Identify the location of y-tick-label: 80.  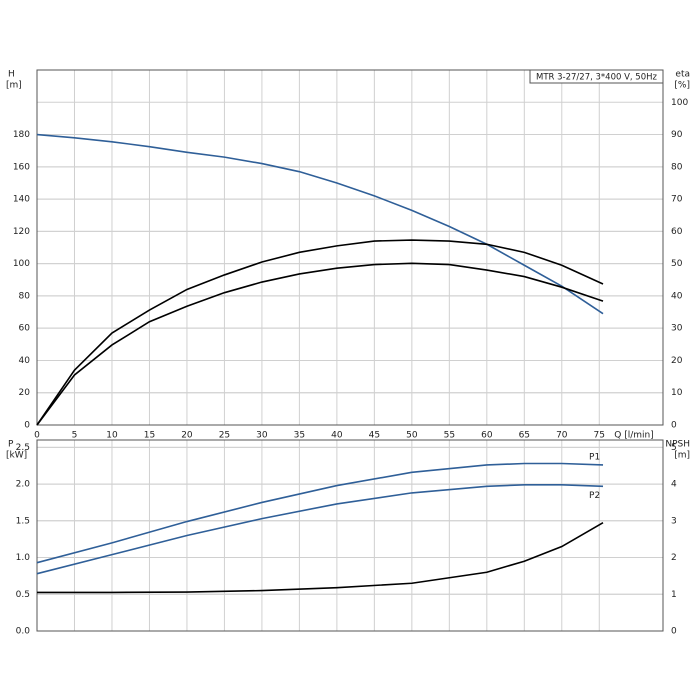
(25, 296).